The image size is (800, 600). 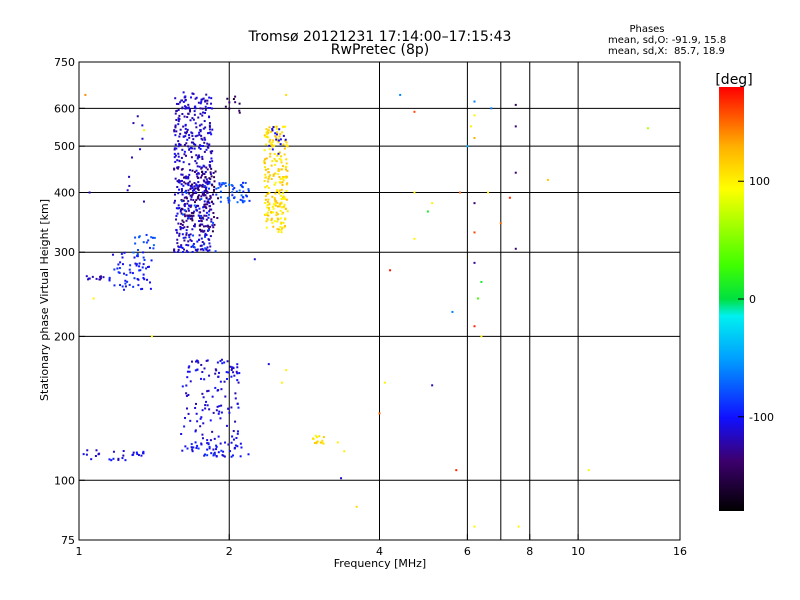 I want to click on y-tick-label: 600, so click(x=64, y=108).